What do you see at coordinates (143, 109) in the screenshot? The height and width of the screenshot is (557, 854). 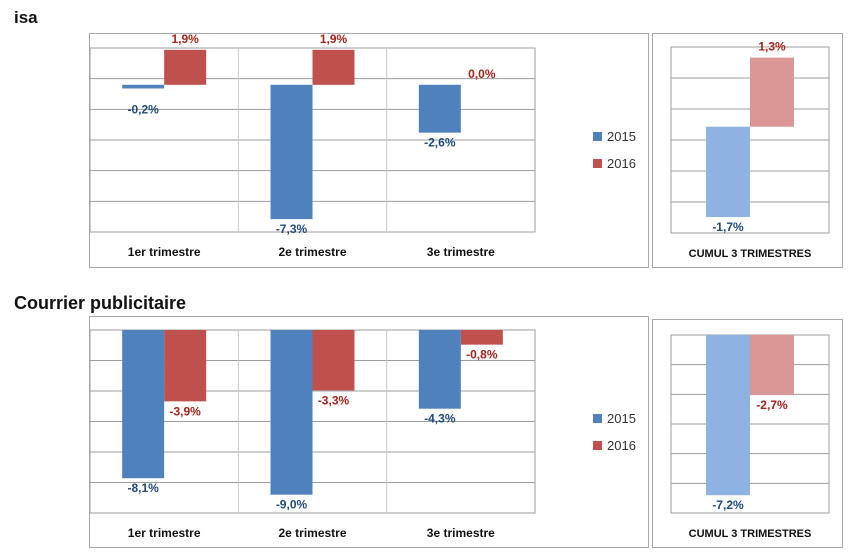 I see `chart0-0-data-label-2015: -0,2%` at bounding box center [143, 109].